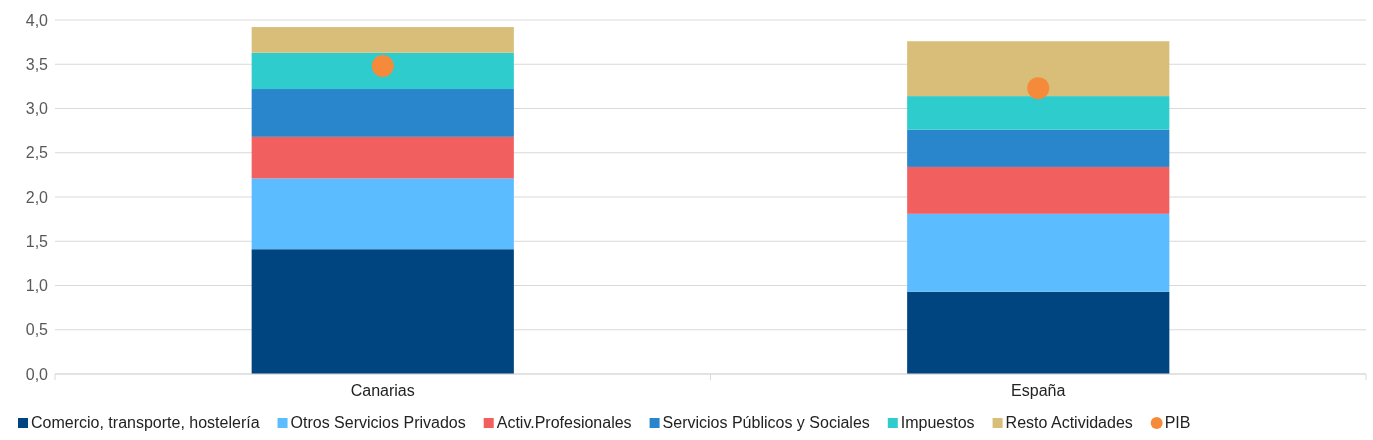 The height and width of the screenshot is (440, 1373). I want to click on x-tick-label: Canarias, so click(382, 390).